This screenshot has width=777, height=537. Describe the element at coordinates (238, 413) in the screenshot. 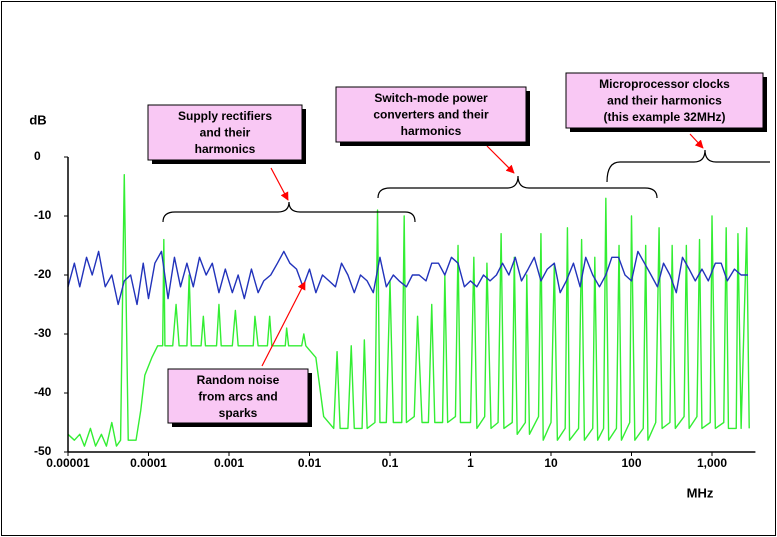

I see `note-text: sparks` at that location.